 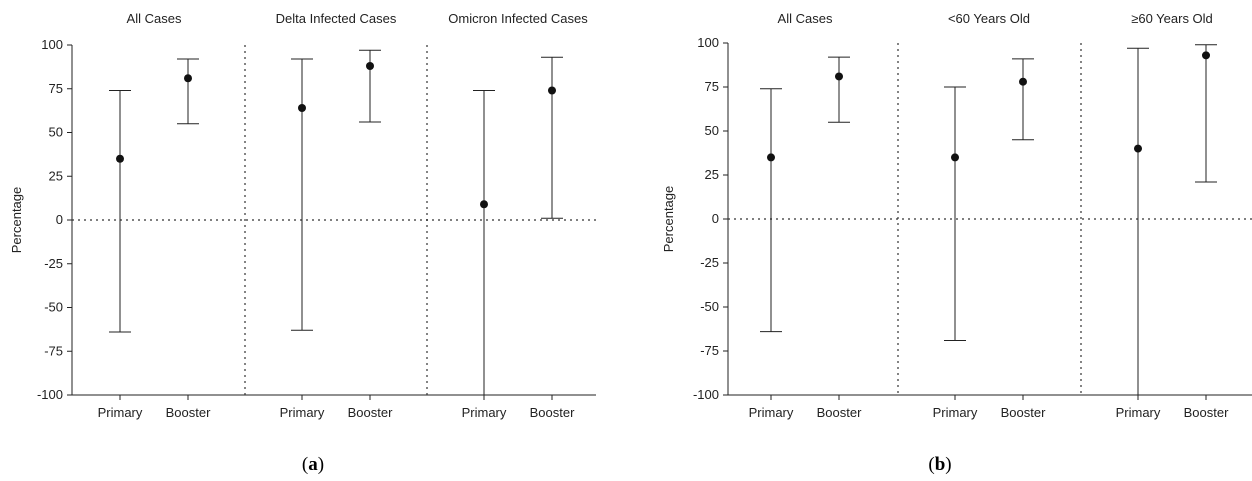 What do you see at coordinates (709, 306) in the screenshot?
I see `panel-b-ytick-label: -50` at bounding box center [709, 306].